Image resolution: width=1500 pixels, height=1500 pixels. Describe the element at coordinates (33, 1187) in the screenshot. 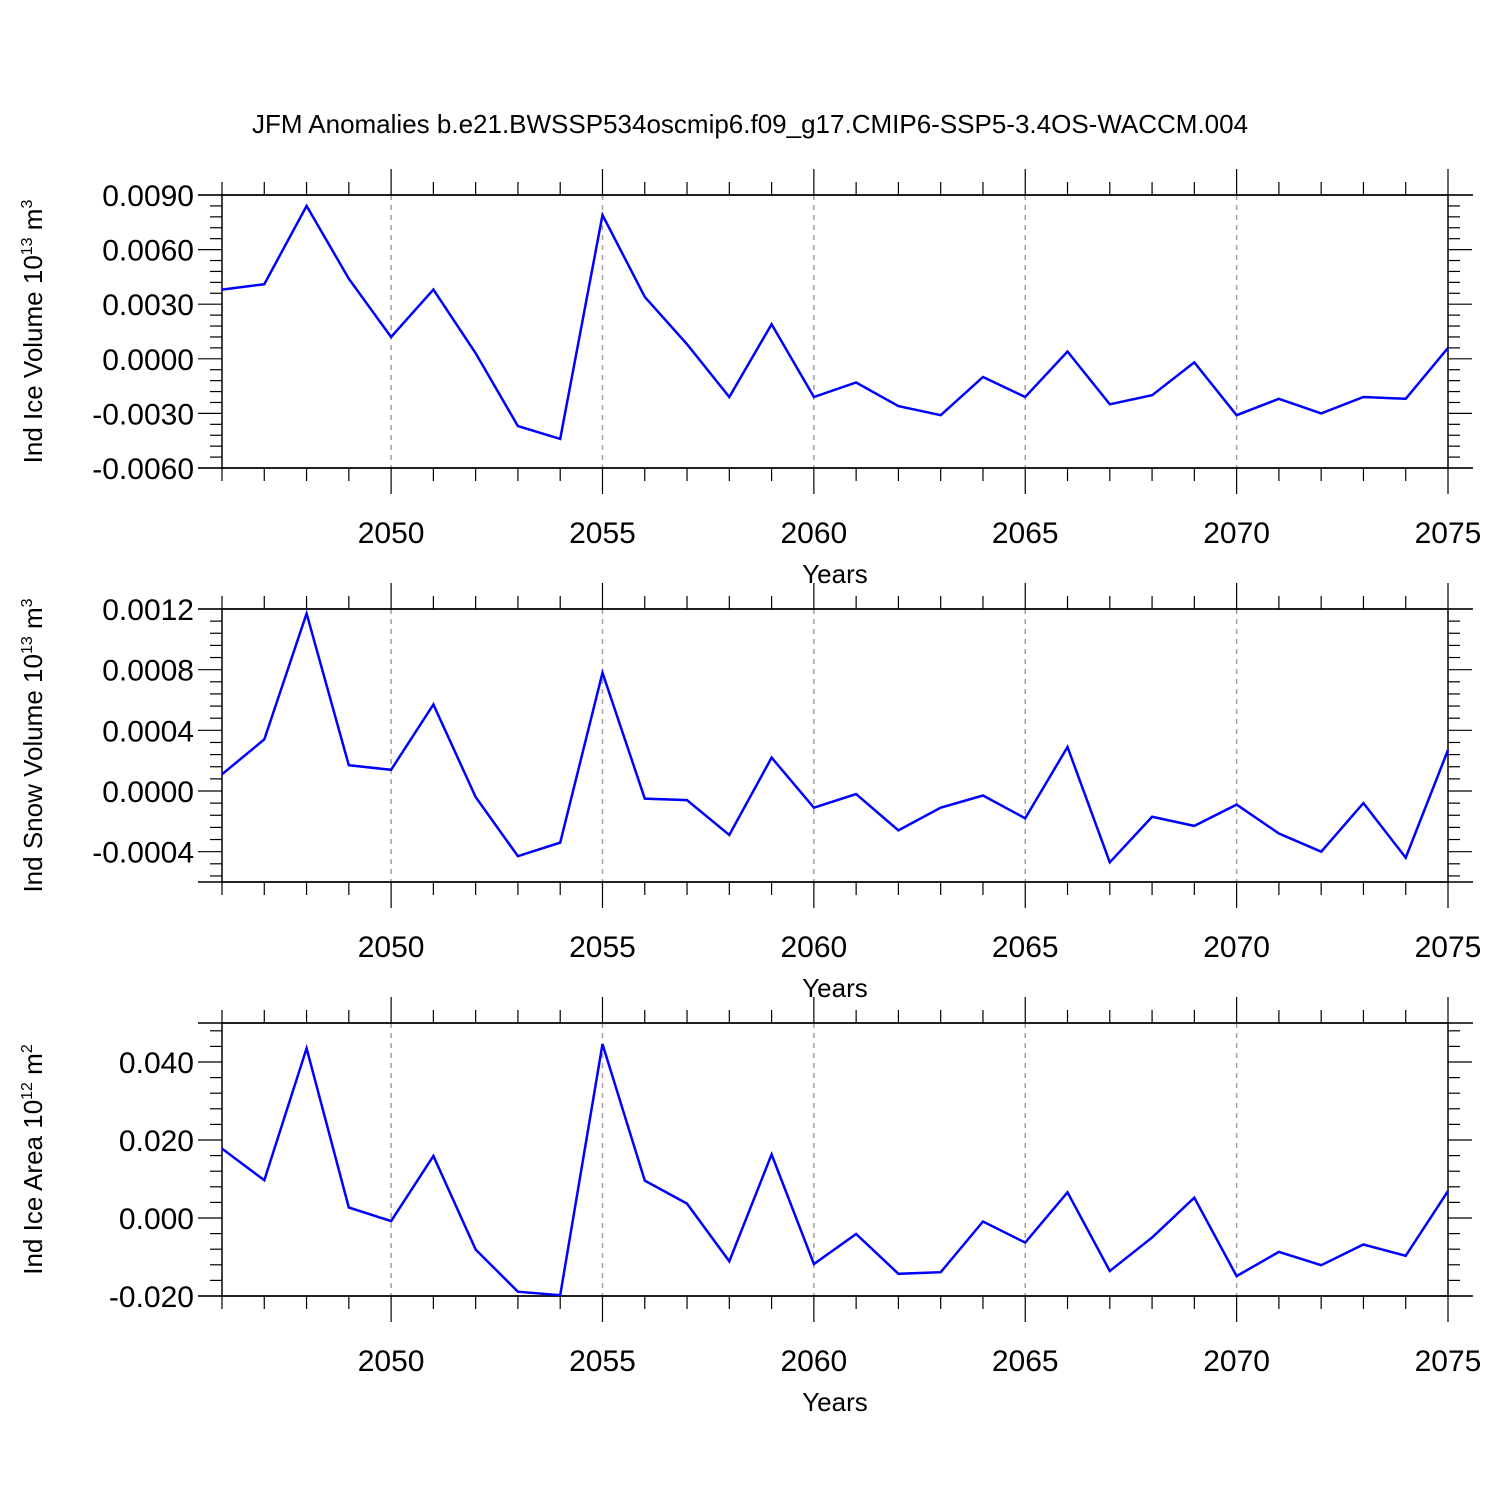

I see `y-axis-title-text: Ind Ice Area 10` at that location.